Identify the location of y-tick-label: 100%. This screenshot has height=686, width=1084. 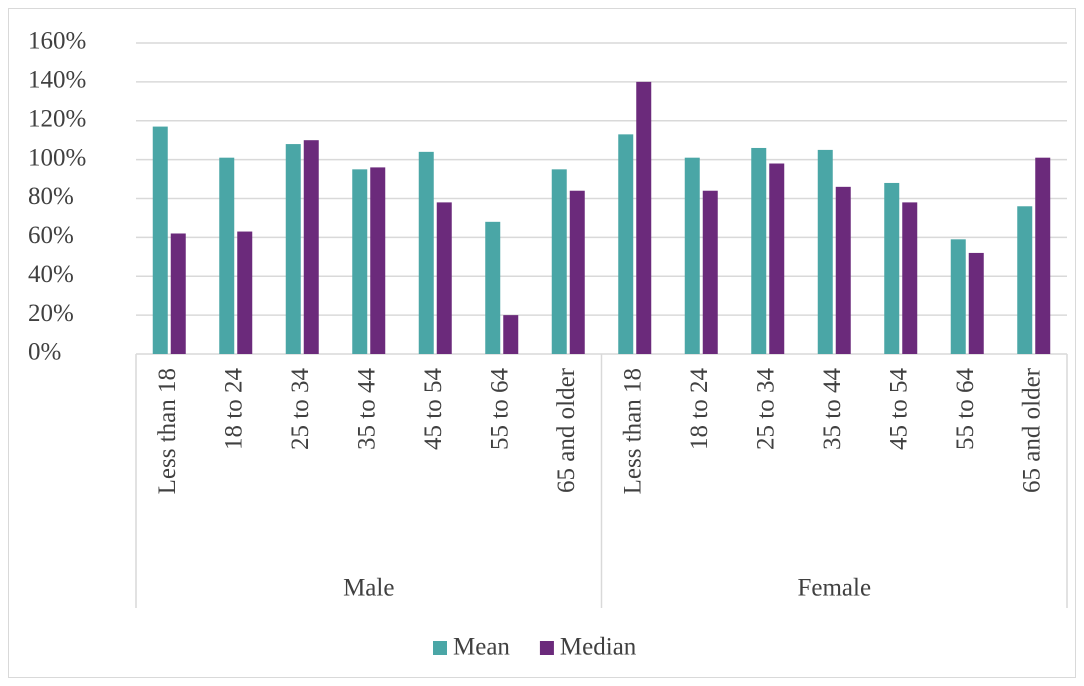
(57, 157).